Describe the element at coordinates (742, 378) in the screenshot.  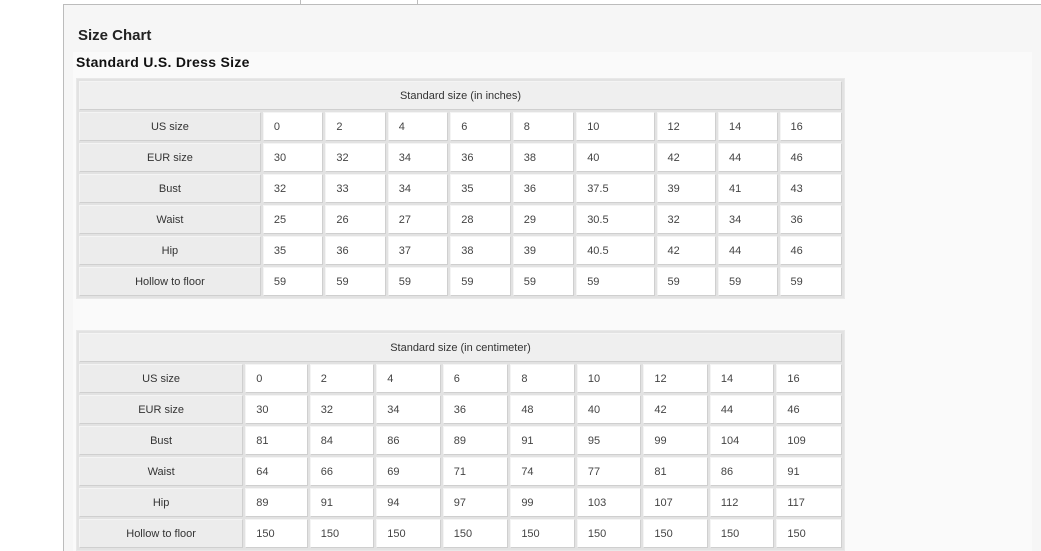
I see `table-cell: 14` at that location.